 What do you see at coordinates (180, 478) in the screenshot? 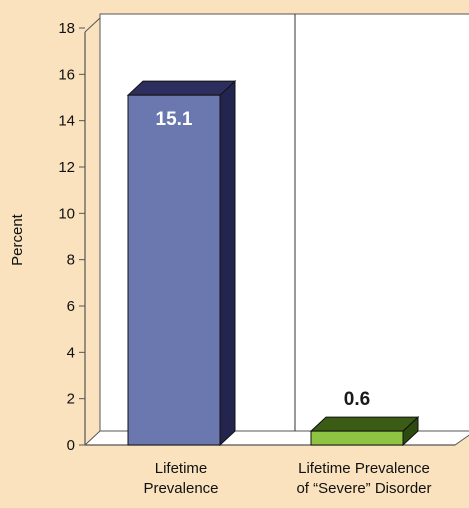
I see `x-category-label: Lifetime Prevalence` at bounding box center [180, 478].